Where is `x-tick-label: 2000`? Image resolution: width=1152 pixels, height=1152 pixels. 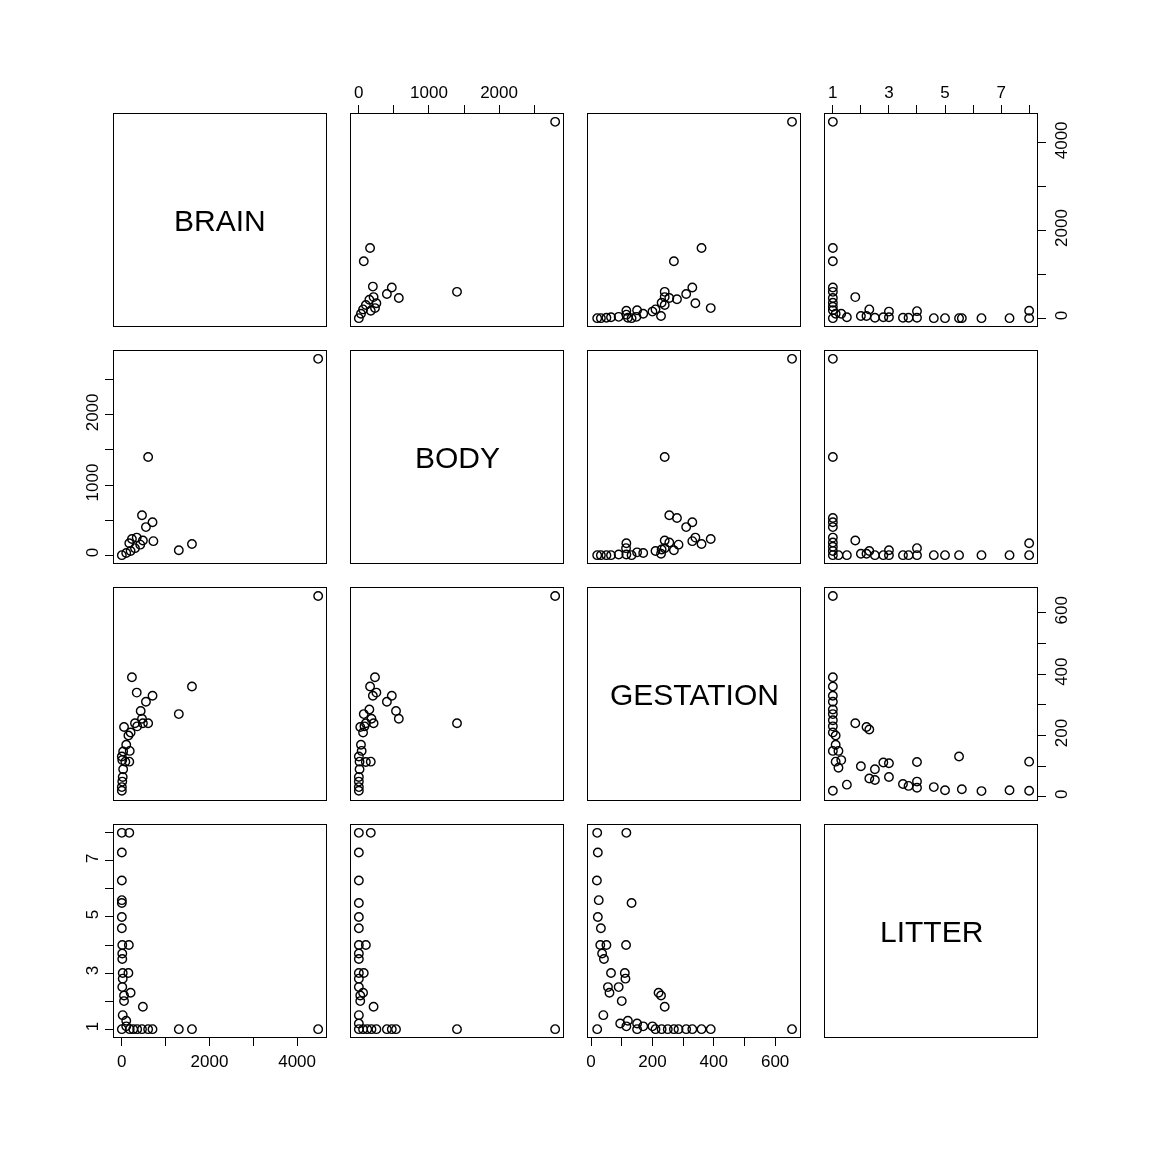
x-tick-label: 2000 is located at coordinates (209, 1061).